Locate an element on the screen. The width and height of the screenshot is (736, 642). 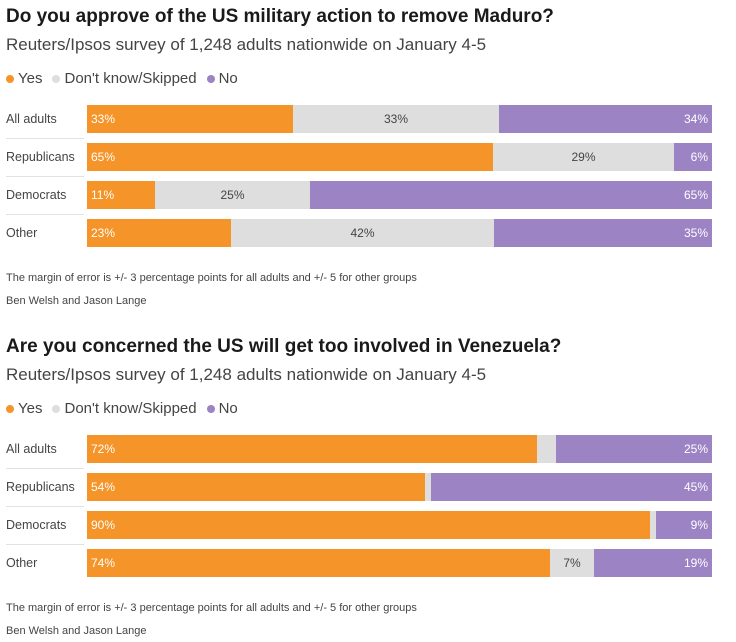
bar-segment-yes: 72% is located at coordinates (312, 449).